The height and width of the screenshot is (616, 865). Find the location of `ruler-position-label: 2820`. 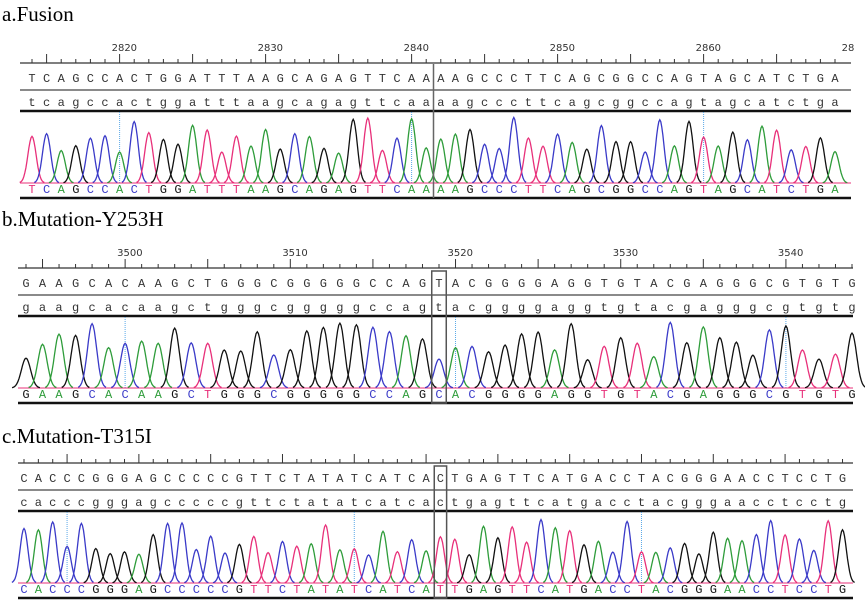

ruler-position-label: 2820 is located at coordinates (124, 48).